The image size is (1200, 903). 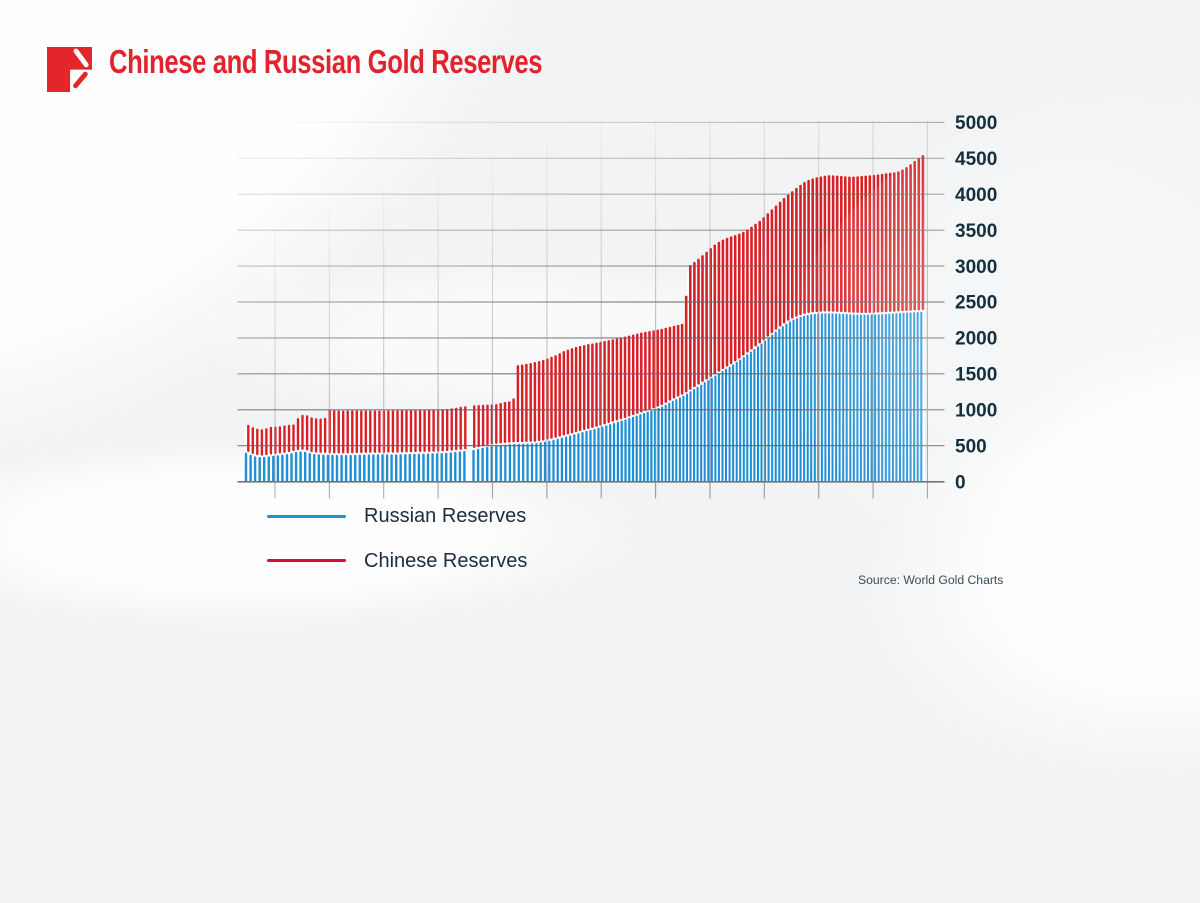 What do you see at coordinates (976, 411) in the screenshot?
I see `svg-text: 1000` at bounding box center [976, 411].